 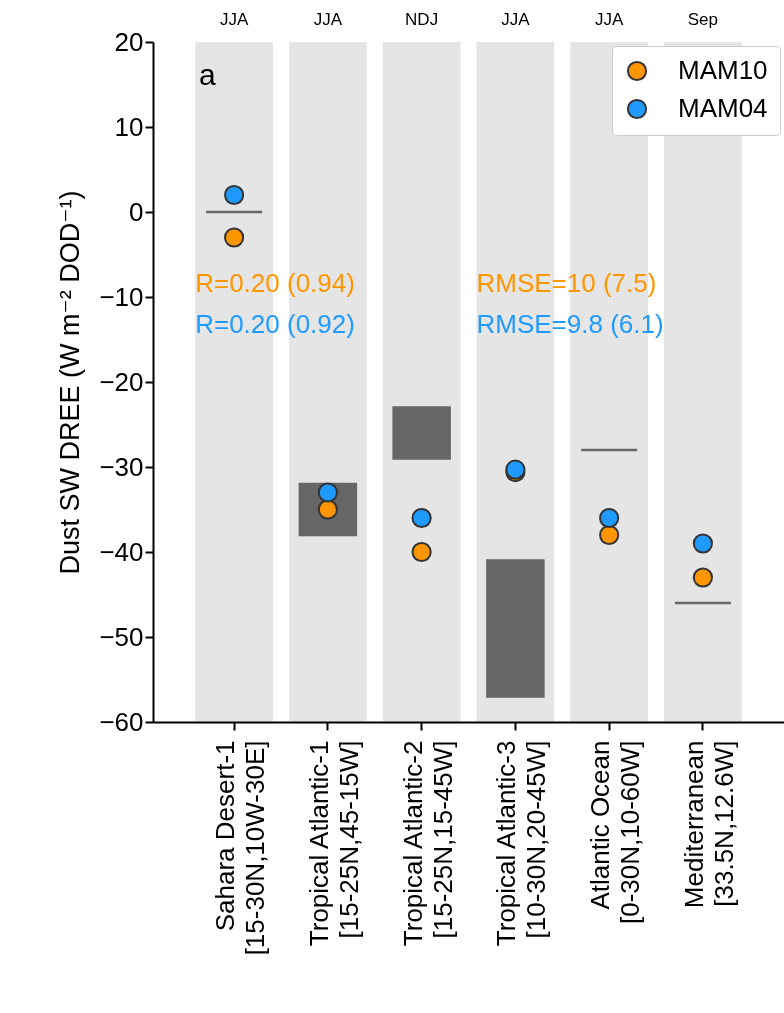 What do you see at coordinates (136, 211) in the screenshot?
I see `y-tick-label: 0` at bounding box center [136, 211].